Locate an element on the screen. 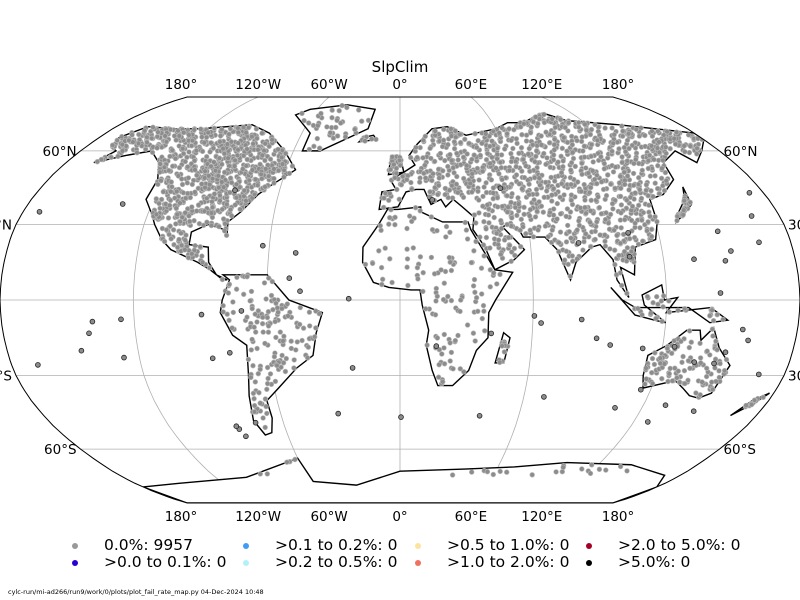  latitude-label-right: 30°S is located at coordinates (794, 377).